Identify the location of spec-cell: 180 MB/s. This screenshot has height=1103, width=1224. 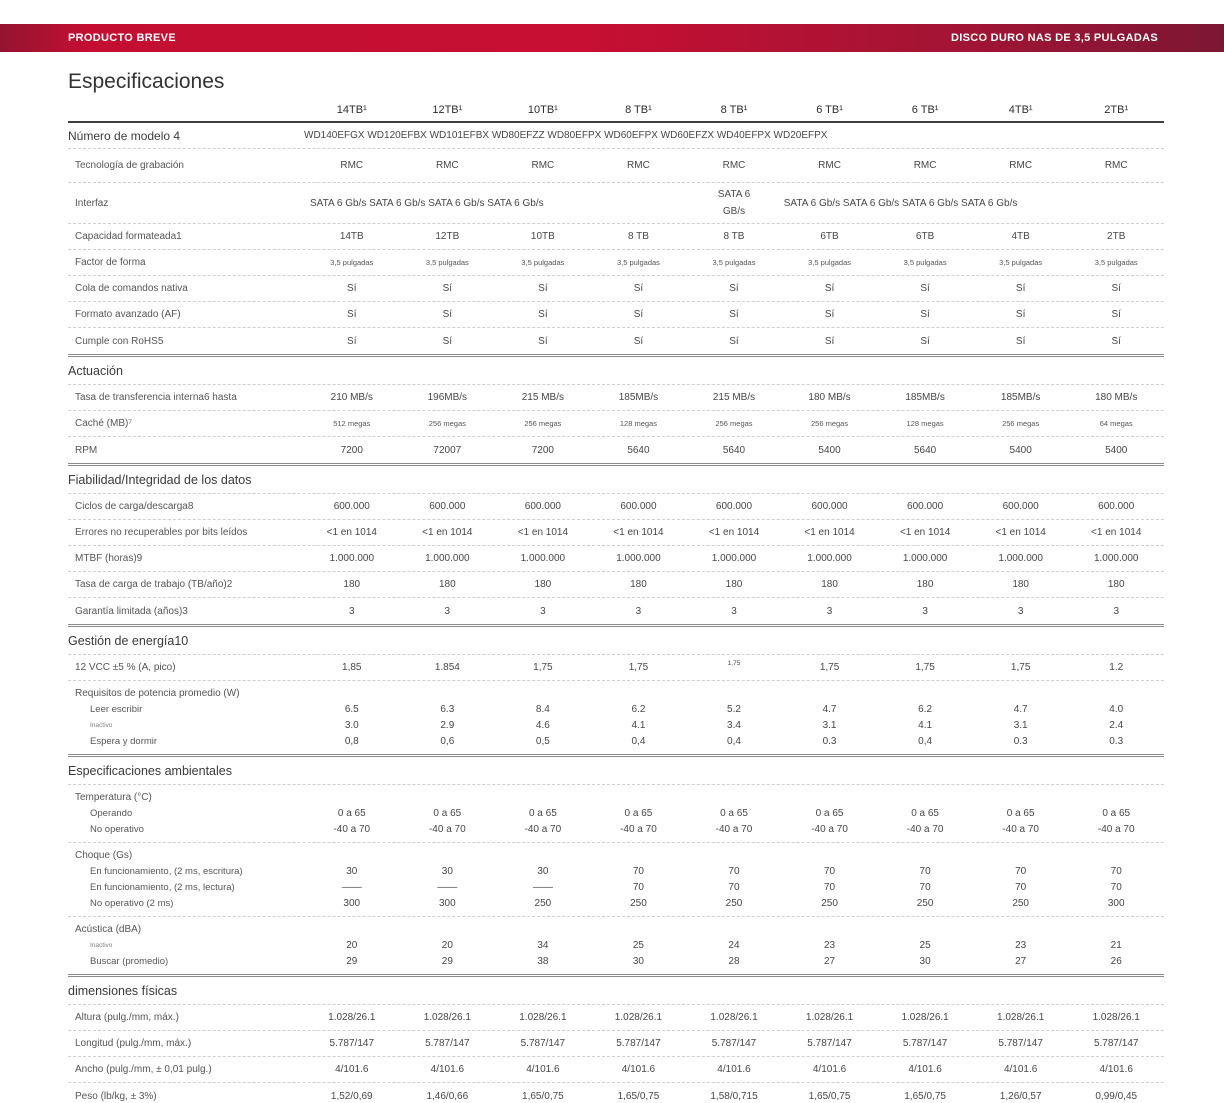
(1116, 397).